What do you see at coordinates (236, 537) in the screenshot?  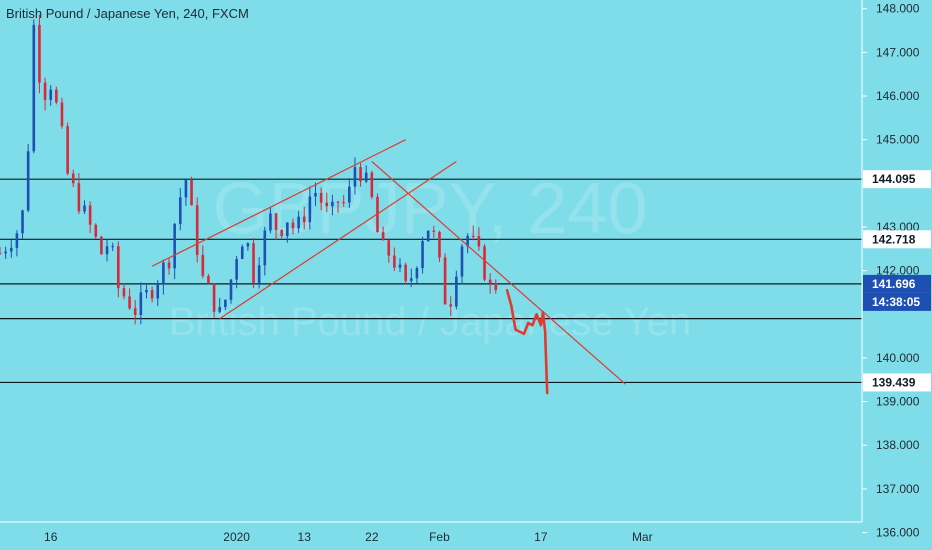 I see `x-tick-label: 2020` at bounding box center [236, 537].